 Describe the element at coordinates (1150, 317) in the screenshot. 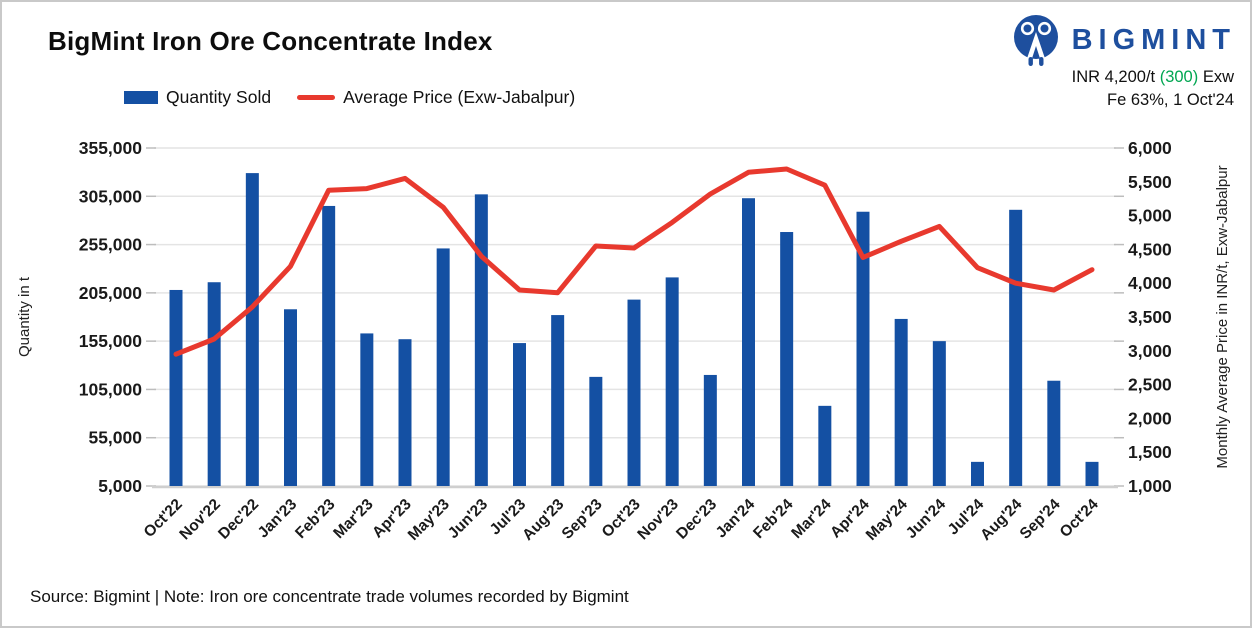

I see `right-axis-tick-label: 3,500` at that location.